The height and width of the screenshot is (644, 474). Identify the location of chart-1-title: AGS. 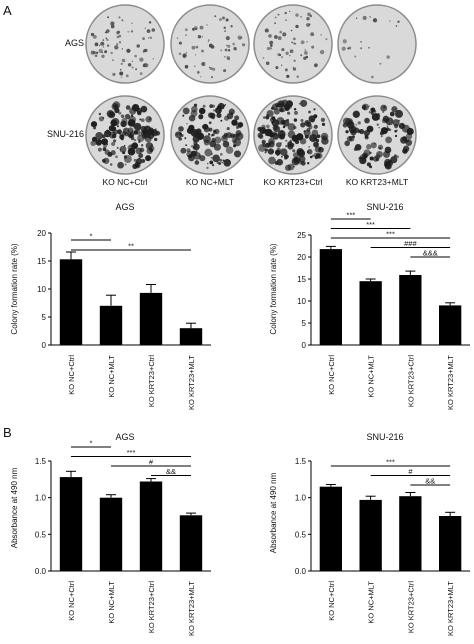
(124, 207).